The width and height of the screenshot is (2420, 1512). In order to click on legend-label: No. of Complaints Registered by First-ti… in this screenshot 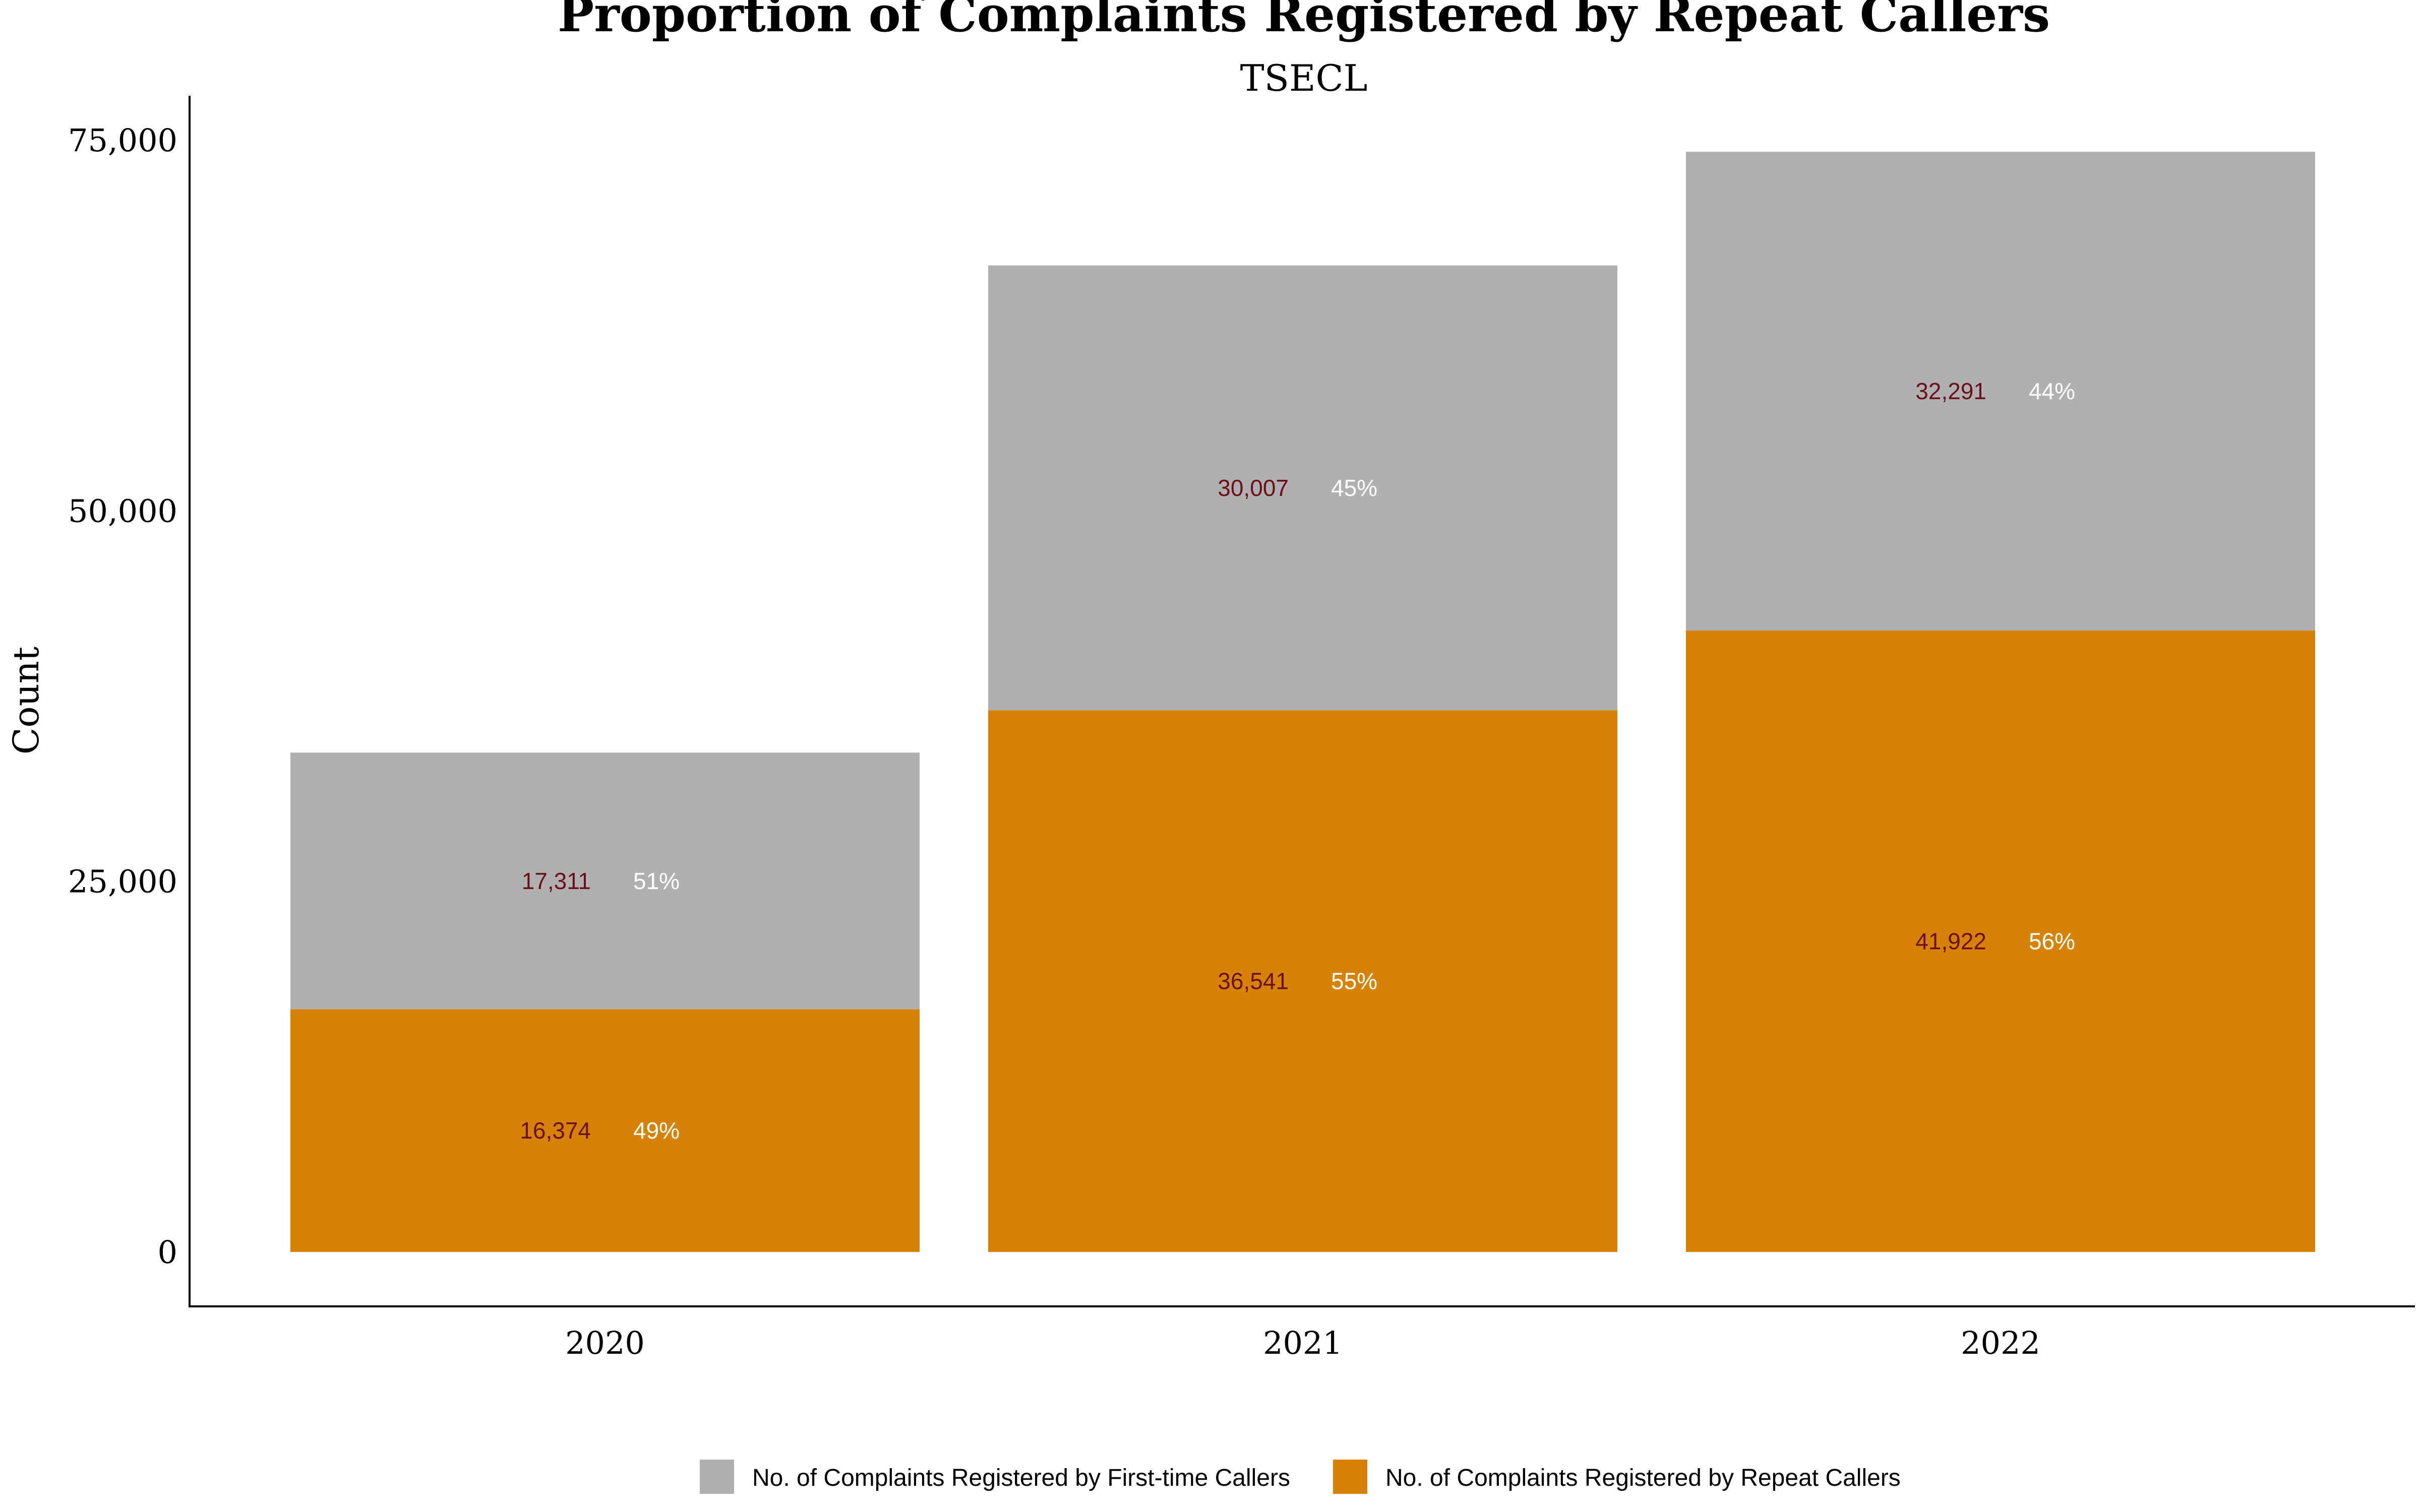, I will do `click(1021, 1478)`.